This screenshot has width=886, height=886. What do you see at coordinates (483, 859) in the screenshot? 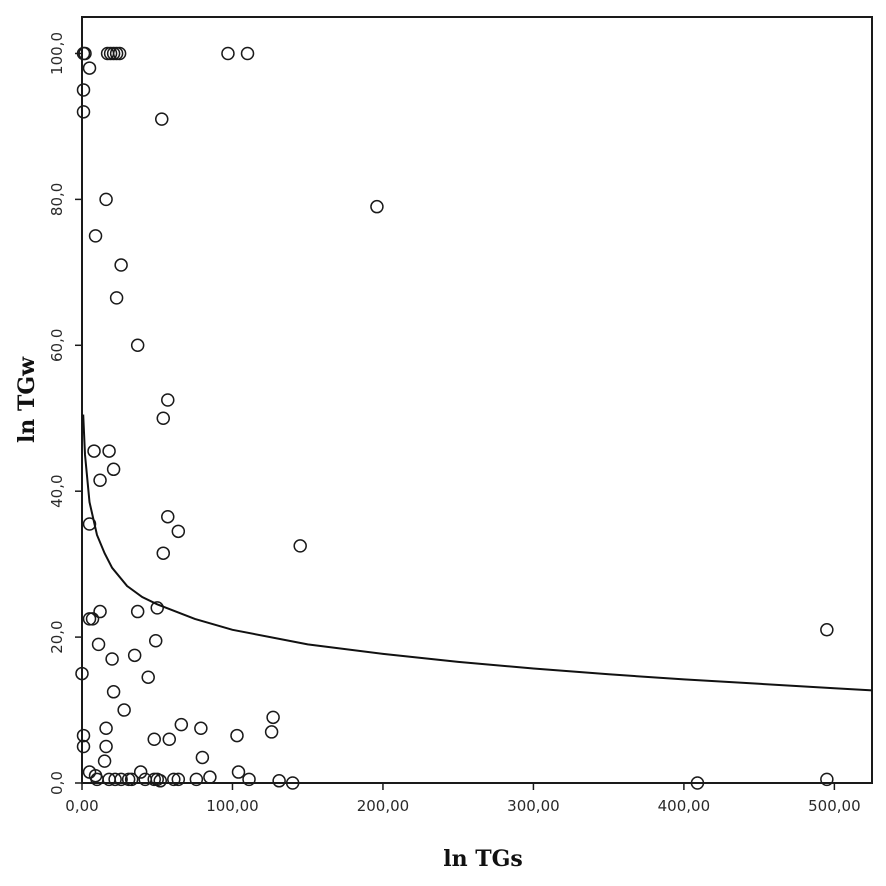
I see `x-axis-title: ln TGs` at bounding box center [483, 859].